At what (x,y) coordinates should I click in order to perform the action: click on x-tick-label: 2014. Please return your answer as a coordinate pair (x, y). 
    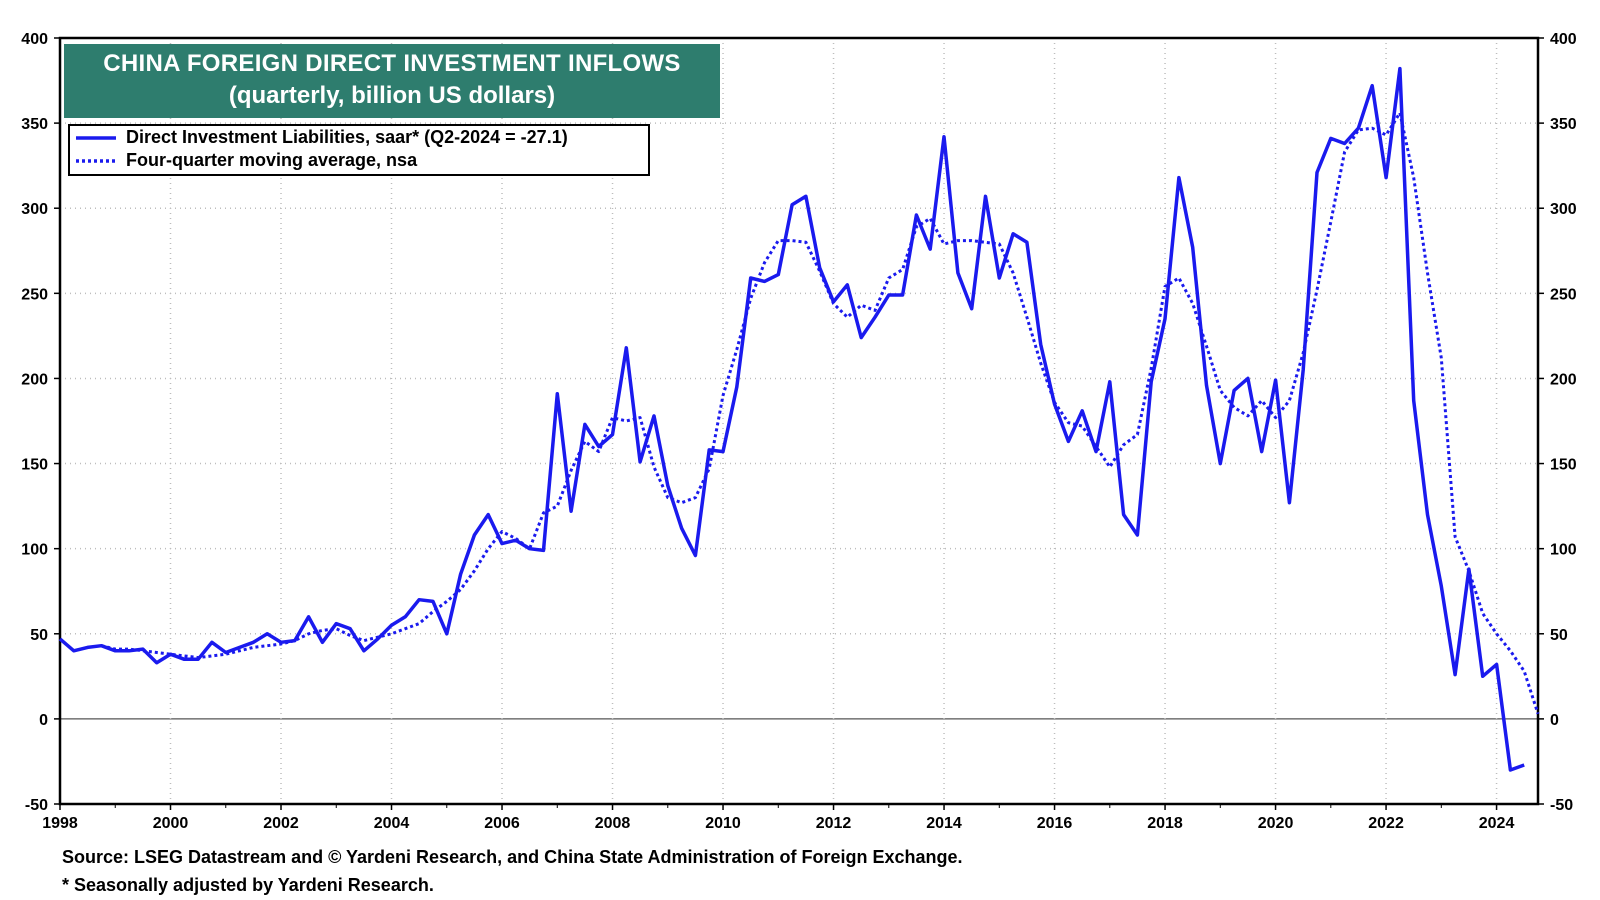
    Looking at the image, I should click on (944, 823).